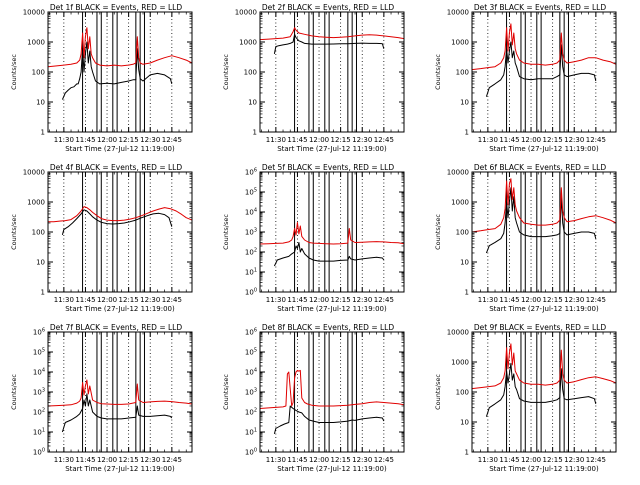  I want to click on y-tick-label: 10⁴, so click(251, 372).